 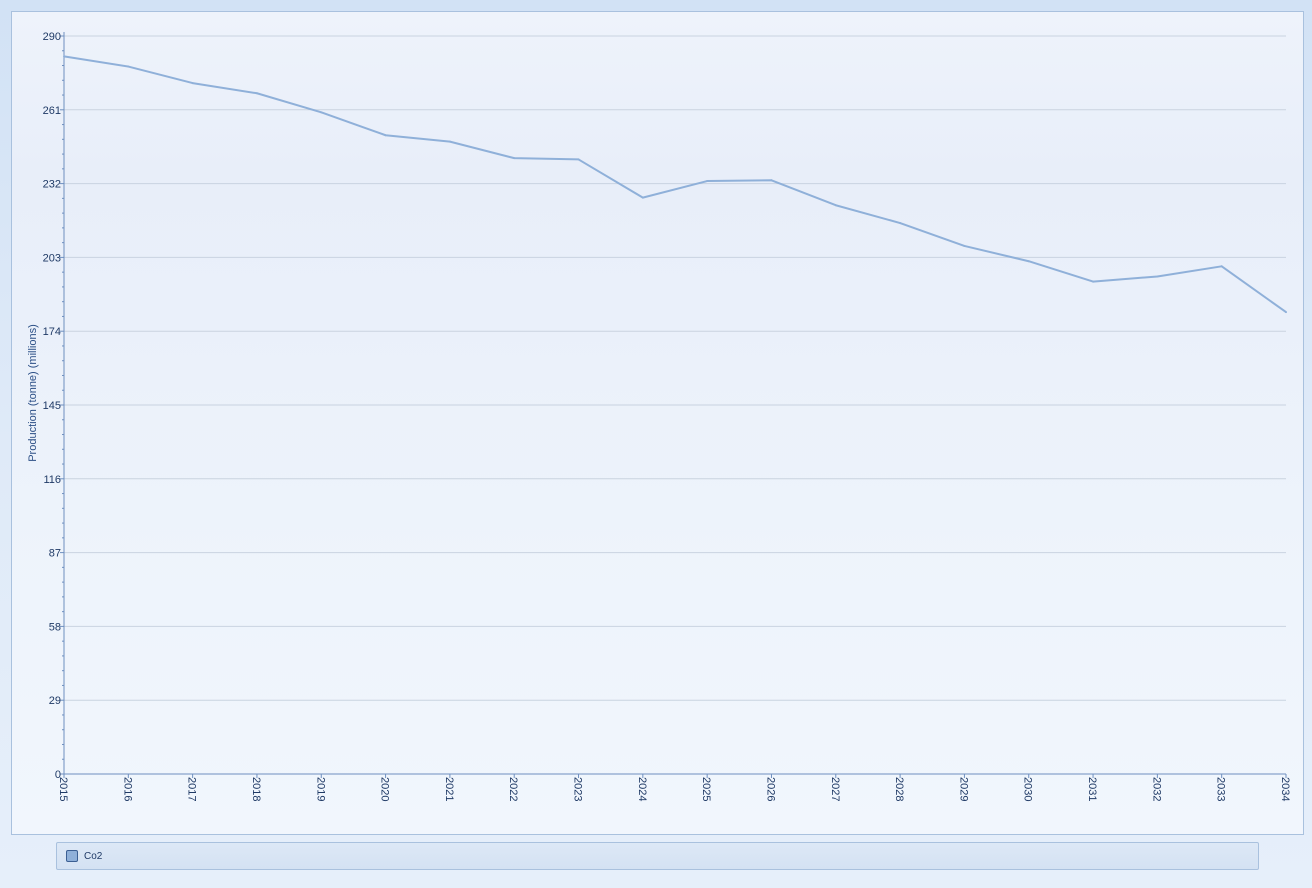 What do you see at coordinates (578, 789) in the screenshot?
I see `x-tick-label-2023: 2023` at bounding box center [578, 789].